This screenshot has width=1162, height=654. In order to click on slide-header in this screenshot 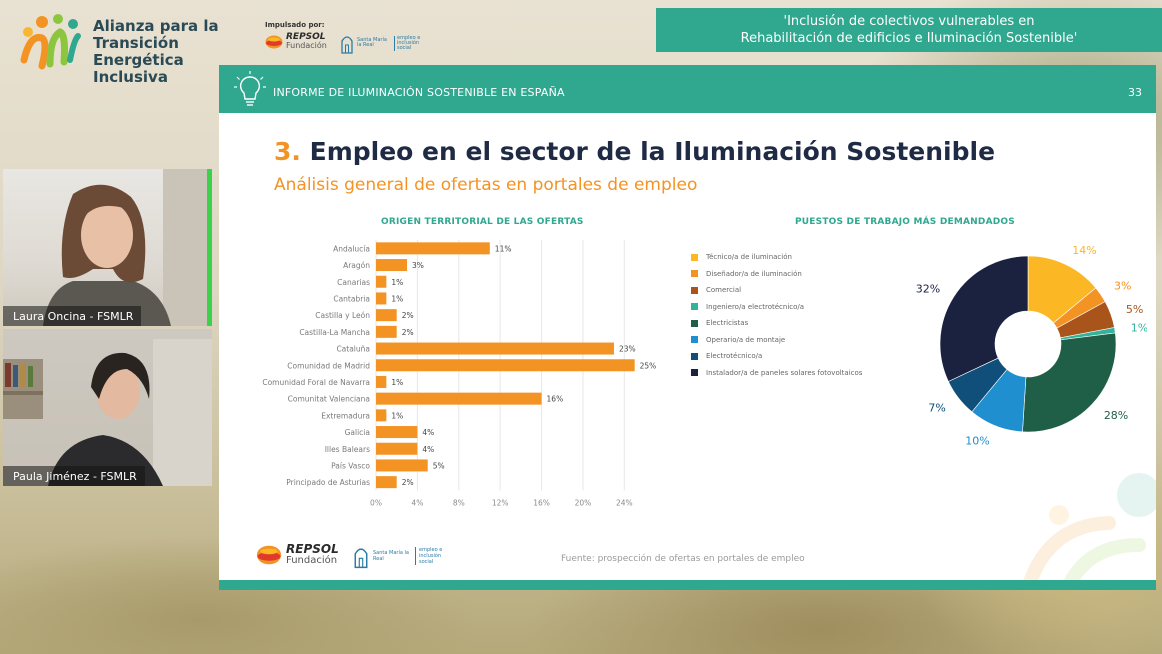, I will do `click(687, 89)`.